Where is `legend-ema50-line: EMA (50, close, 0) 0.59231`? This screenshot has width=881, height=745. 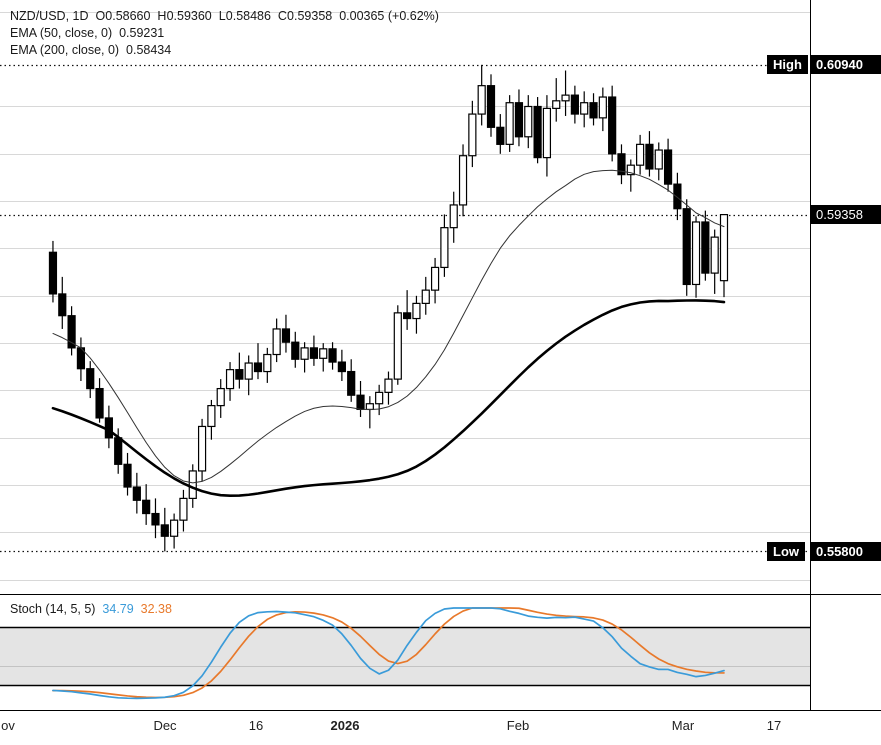
legend-ema50-line: EMA (50, close, 0) 0.59231 is located at coordinates (224, 33).